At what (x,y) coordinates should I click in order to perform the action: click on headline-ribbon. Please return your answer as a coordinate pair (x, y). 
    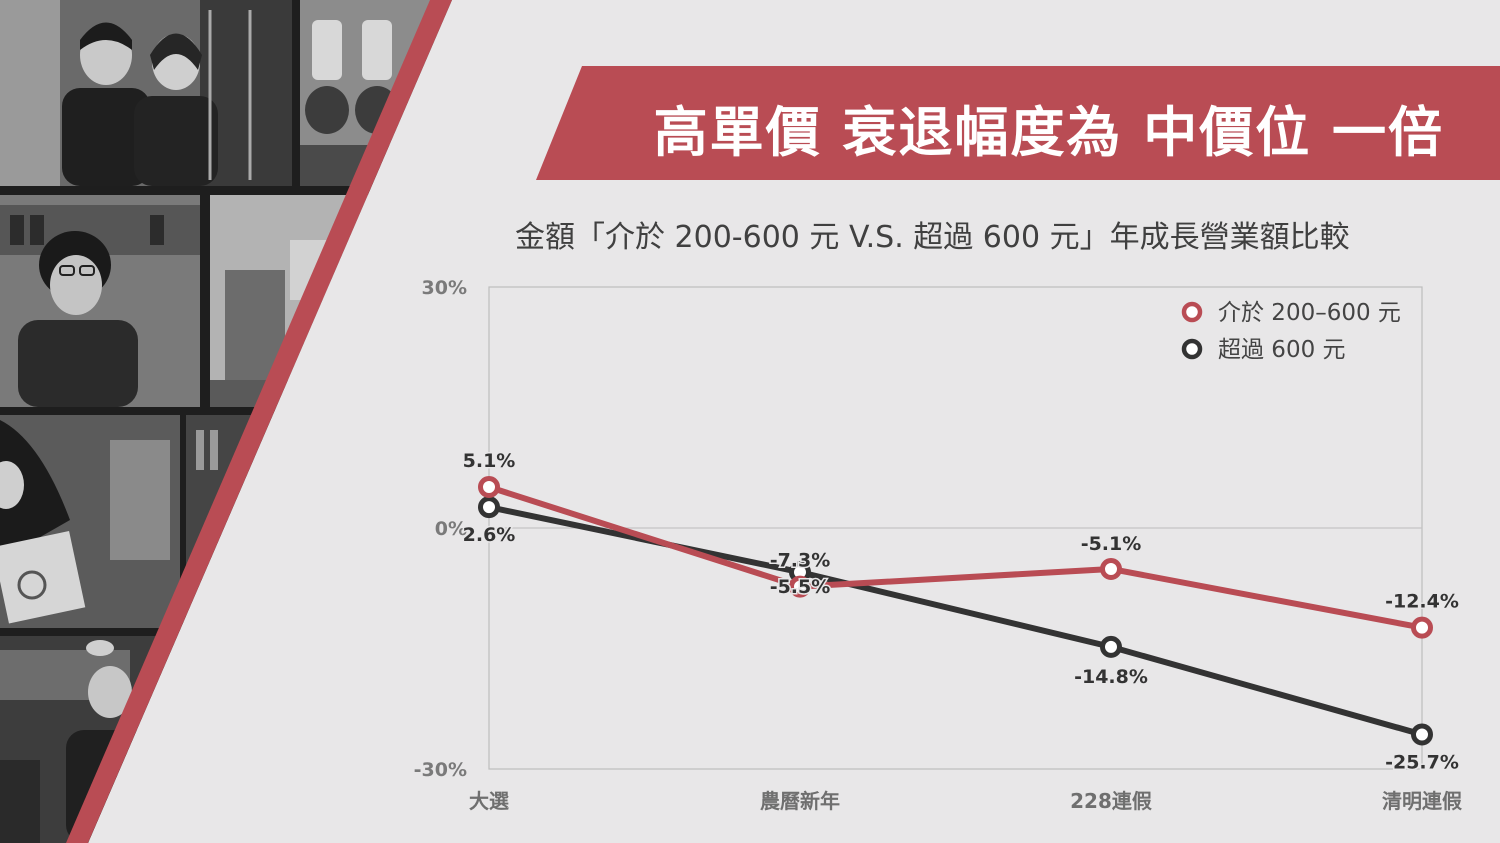
    Looking at the image, I should click on (1018, 123).